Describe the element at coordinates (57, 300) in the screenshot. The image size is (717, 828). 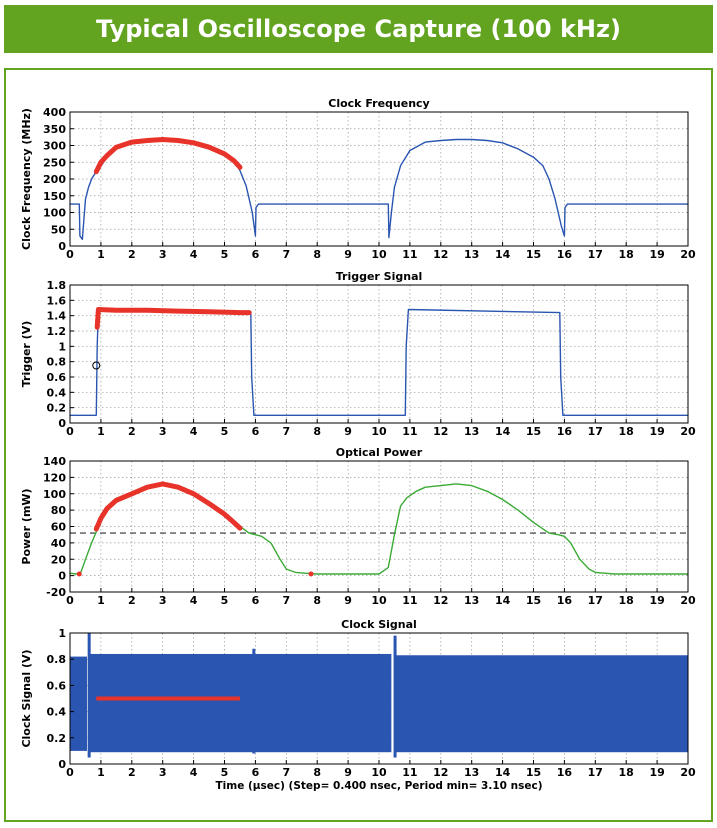
I see `y-tick-label: 1.6` at that location.